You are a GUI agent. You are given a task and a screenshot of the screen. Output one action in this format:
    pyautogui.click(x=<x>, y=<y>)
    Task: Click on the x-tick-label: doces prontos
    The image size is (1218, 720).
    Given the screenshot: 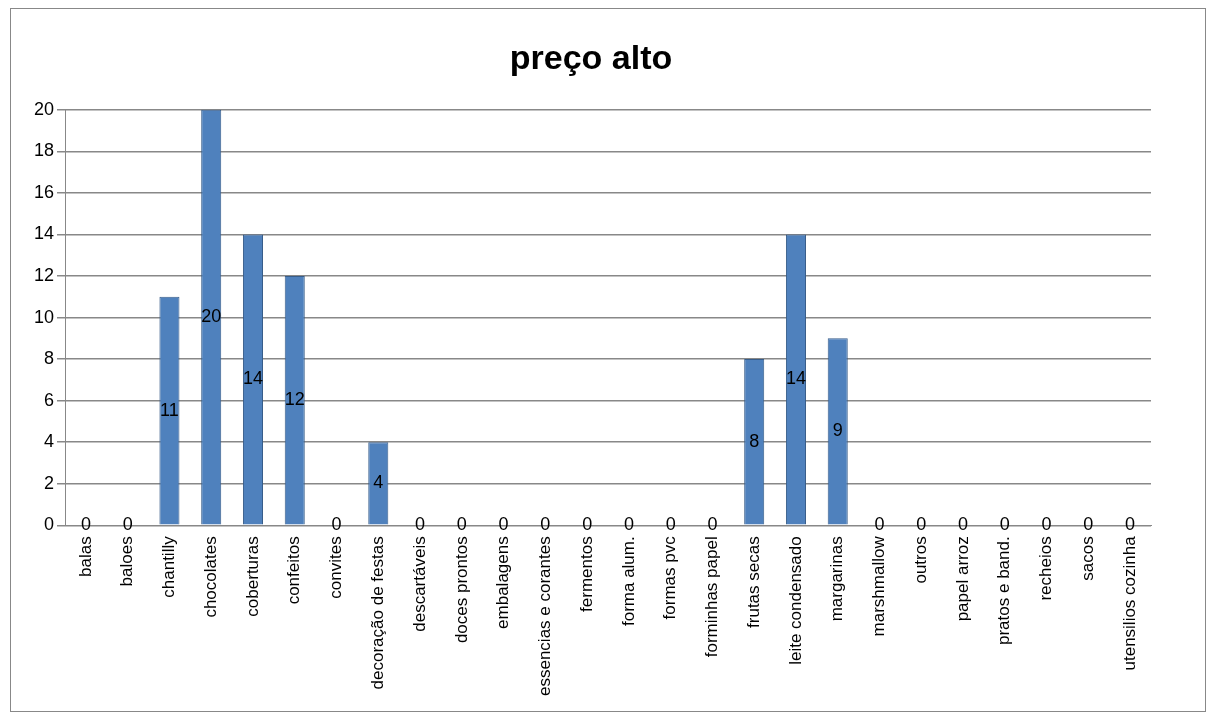 What is the action you would take?
    pyautogui.click(x=461, y=590)
    